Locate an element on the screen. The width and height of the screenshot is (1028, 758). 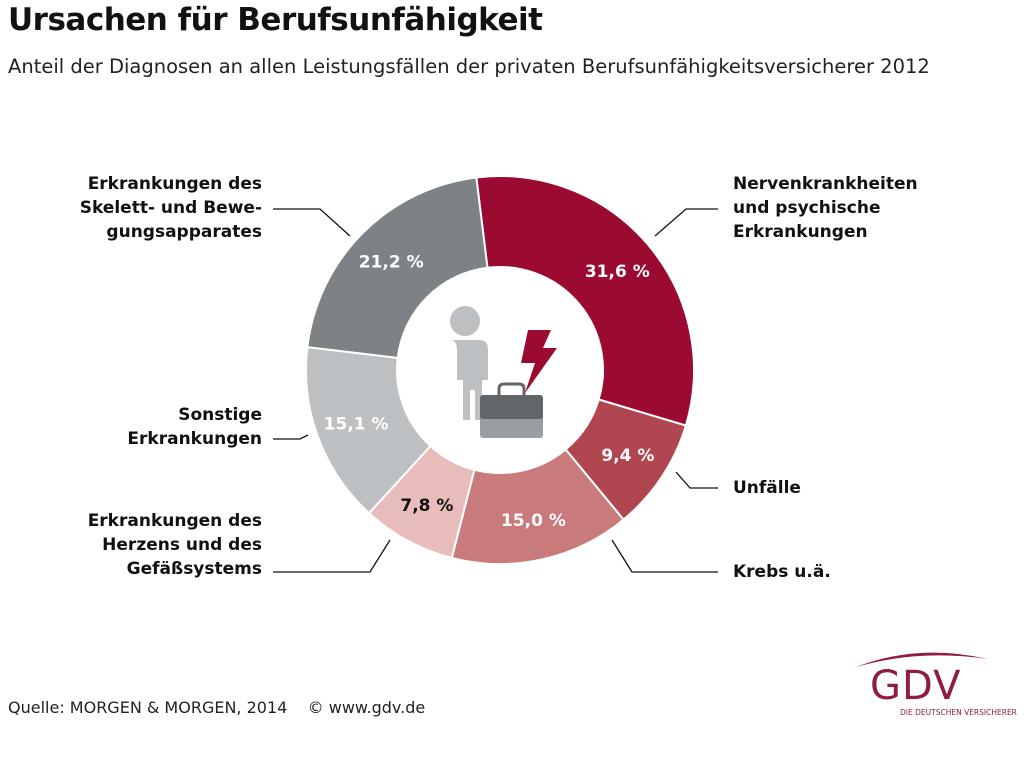
label-krebs: Krebs u.ä. is located at coordinates (782, 572).